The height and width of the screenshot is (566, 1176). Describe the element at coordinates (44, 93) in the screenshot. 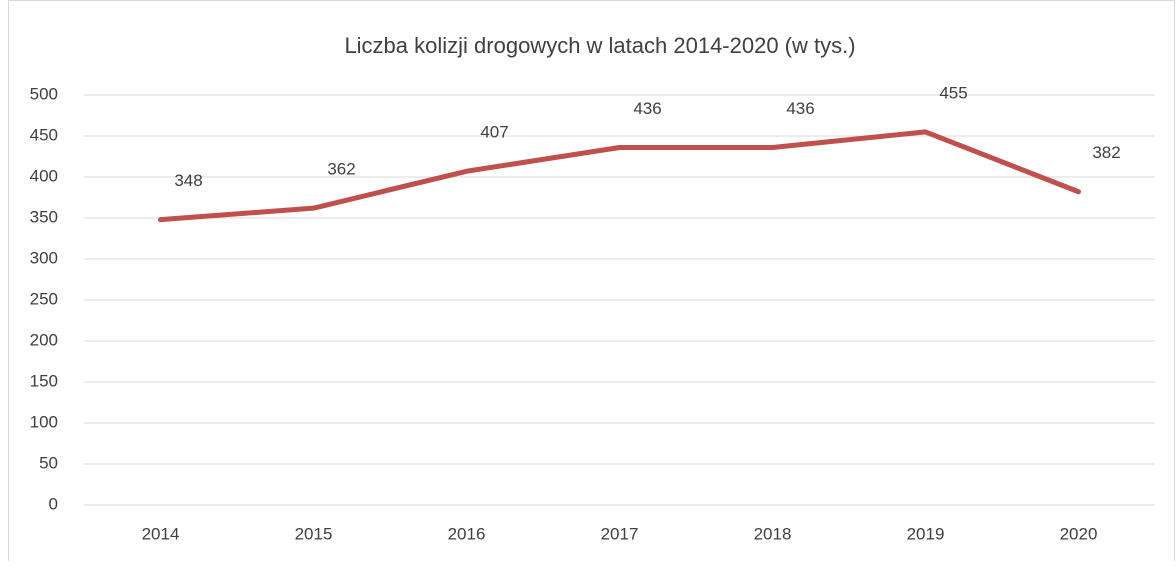

I see `y-tick-label: 500` at that location.